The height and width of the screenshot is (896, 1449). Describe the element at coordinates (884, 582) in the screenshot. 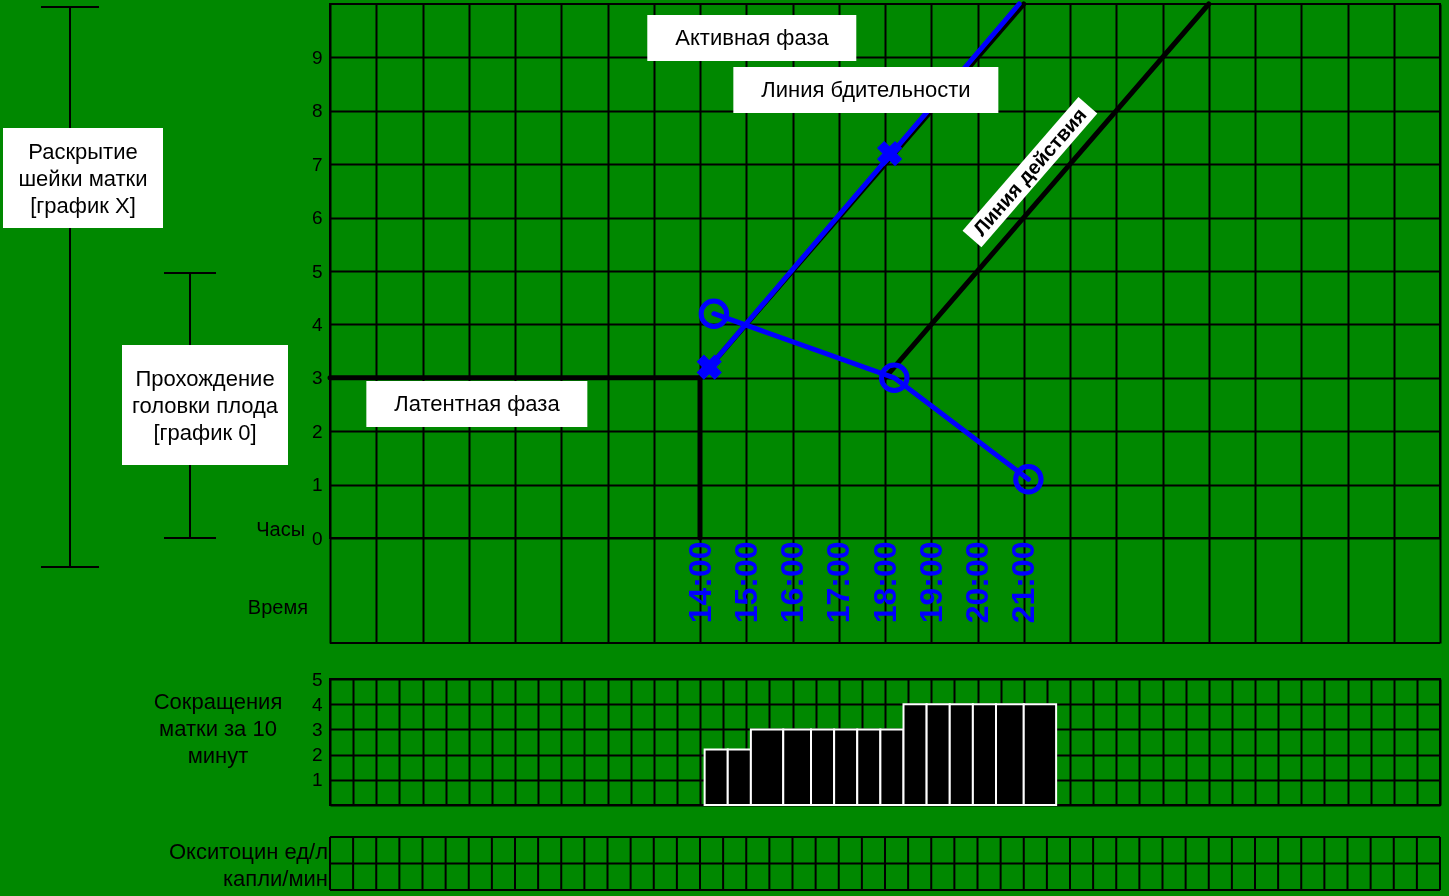

I see `x-tick-label: 18:00` at that location.